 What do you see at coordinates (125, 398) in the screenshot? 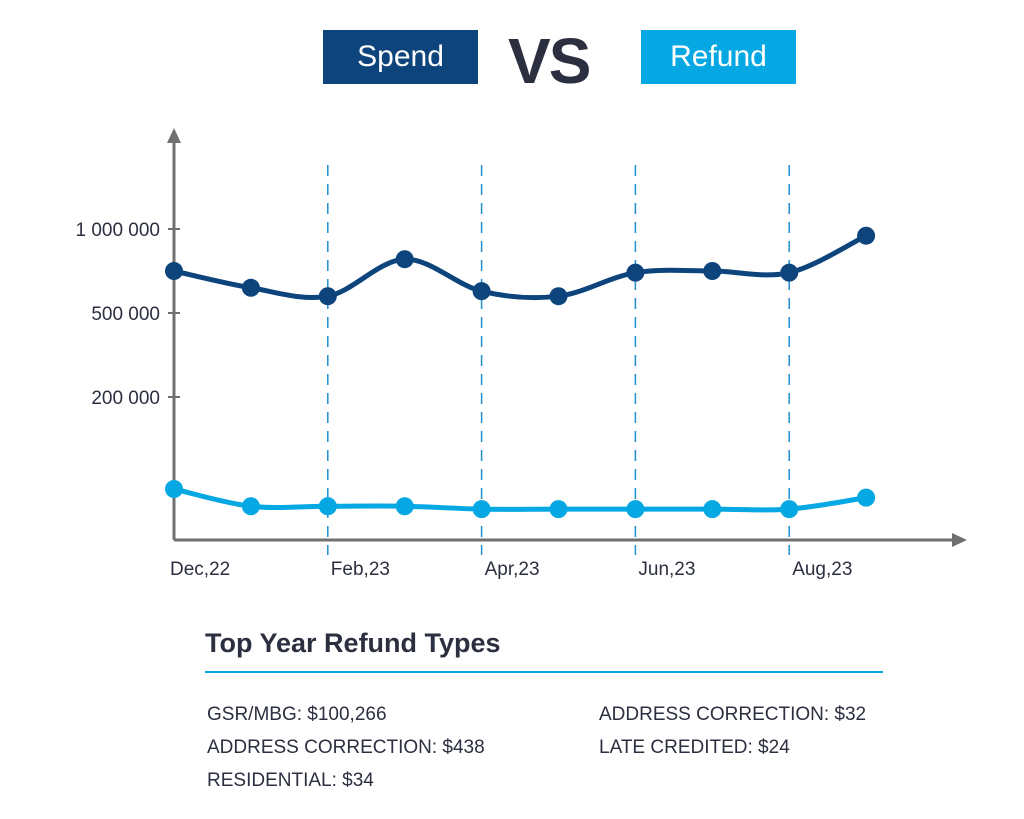
I see `y-tick-label: 200 000` at bounding box center [125, 398].